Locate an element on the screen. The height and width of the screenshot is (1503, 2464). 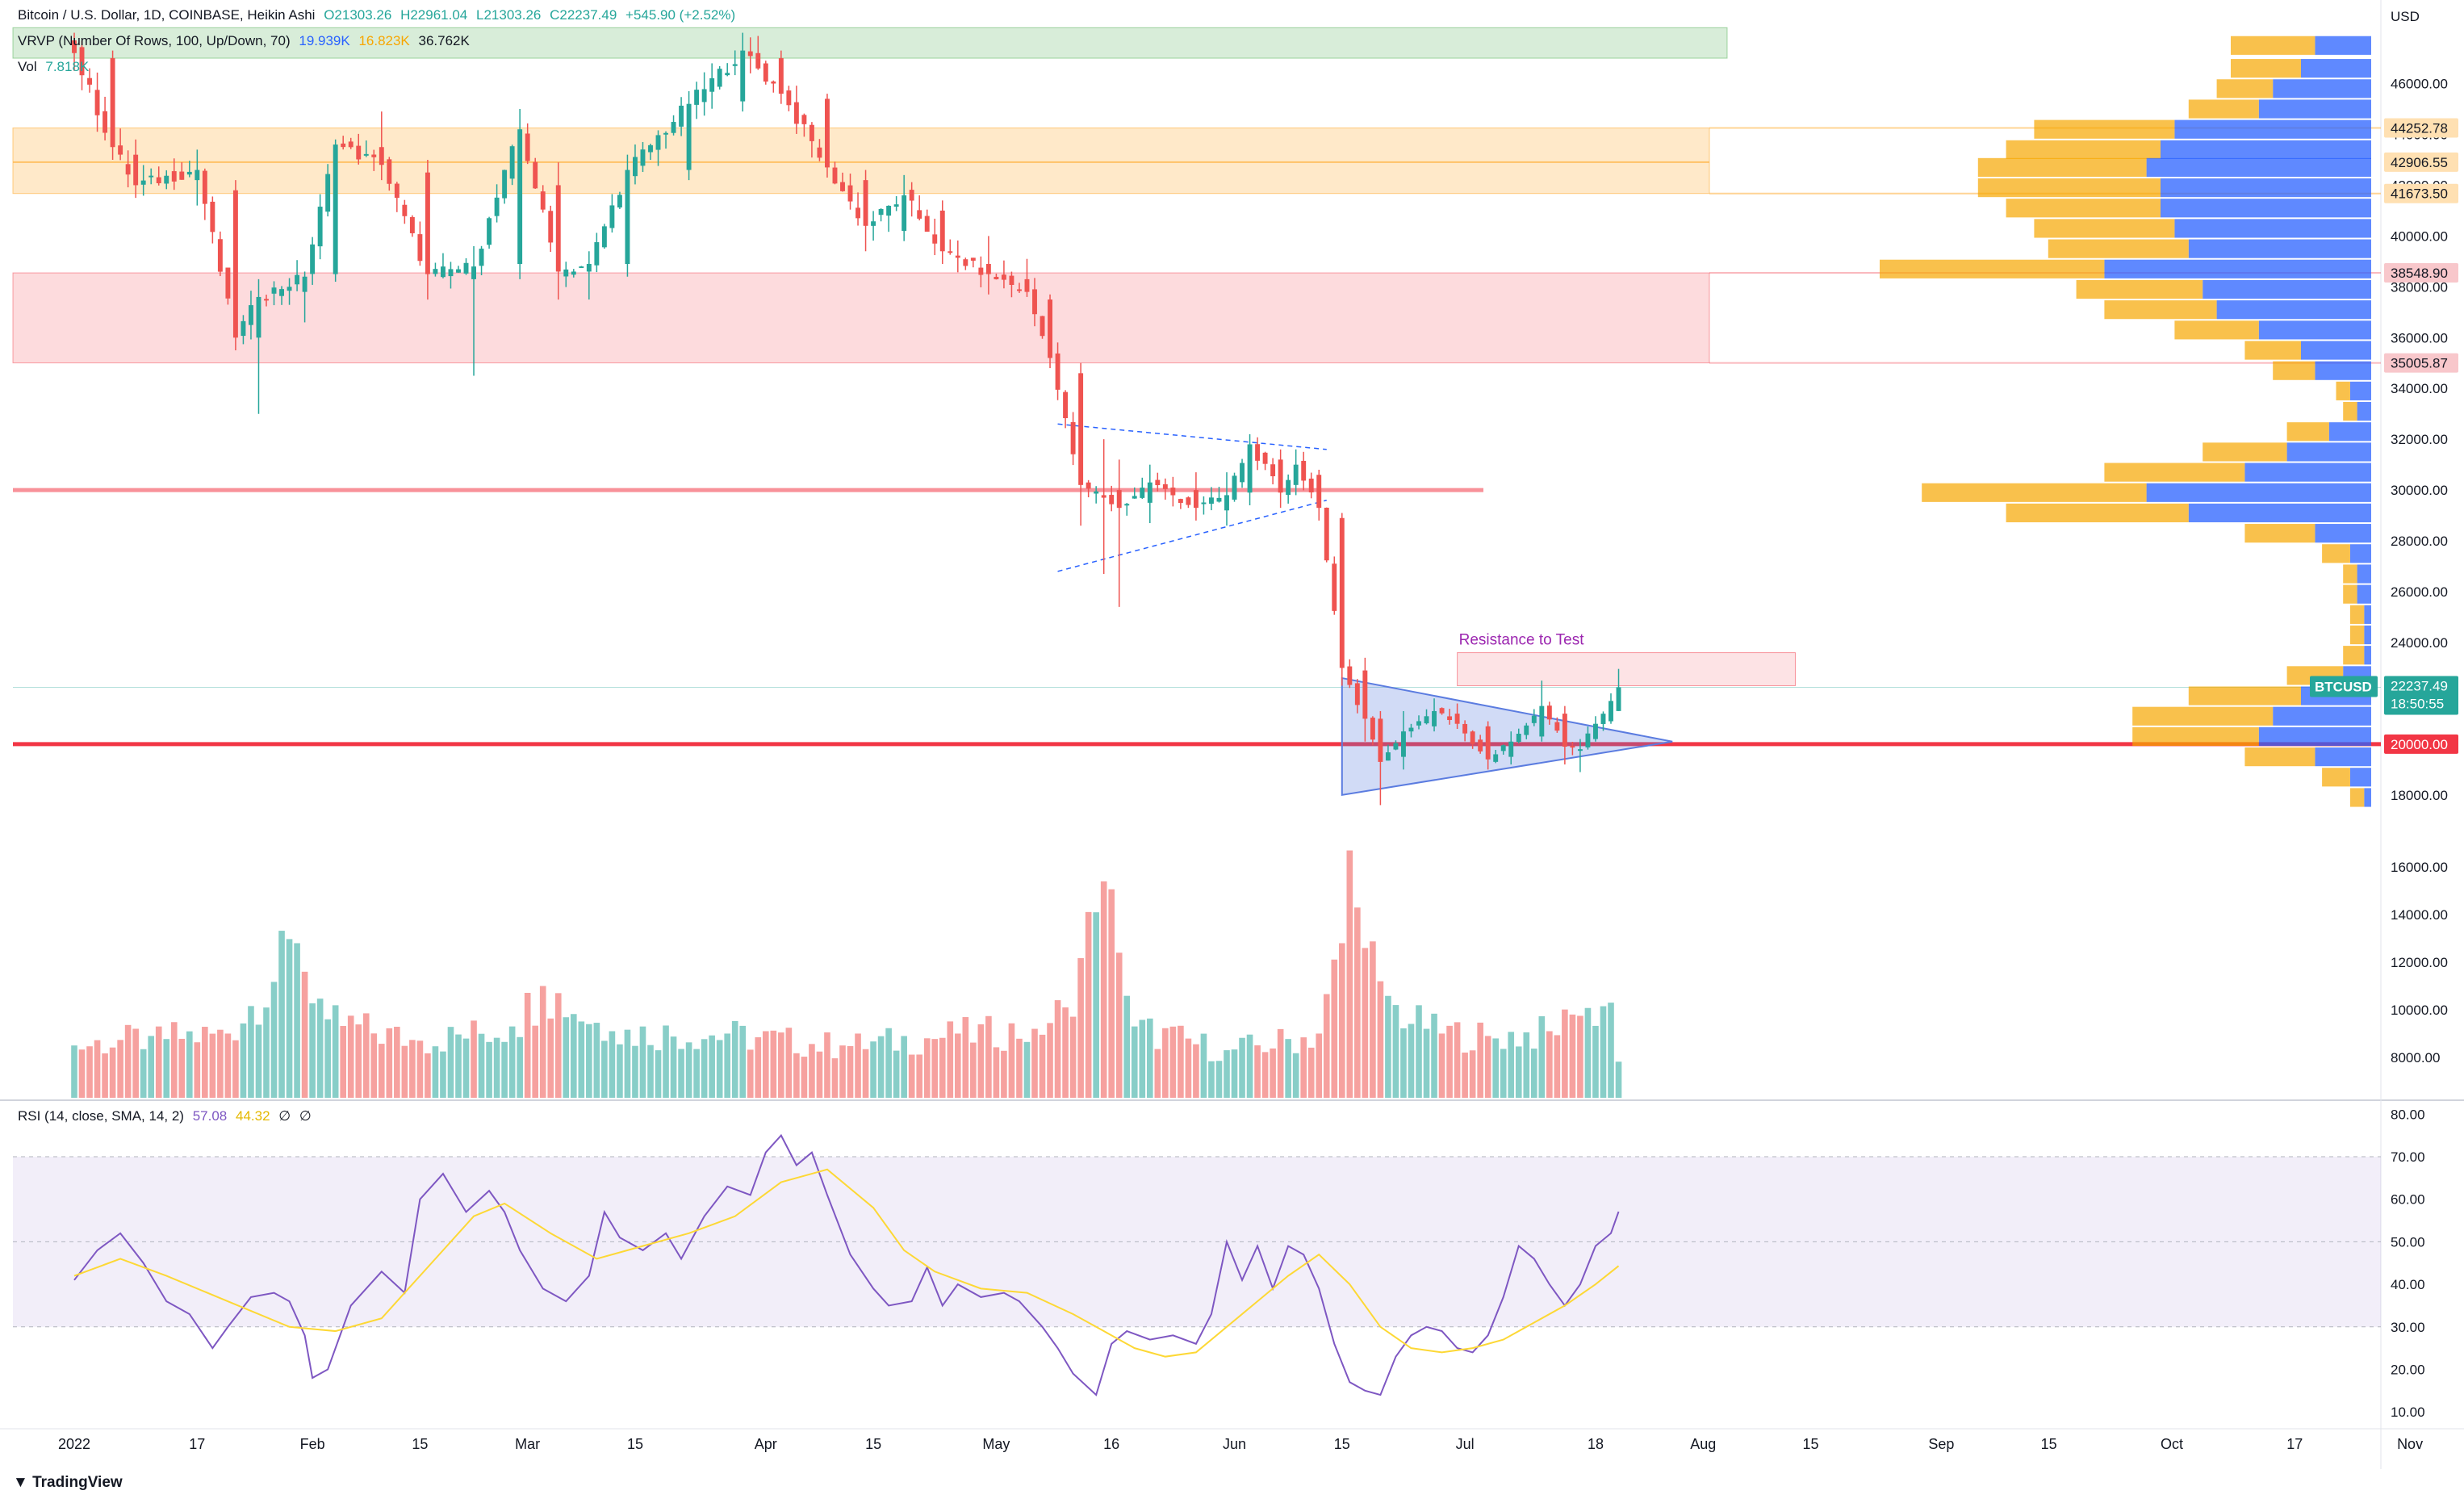
rsi-extra-2: ∅ is located at coordinates (305, 1116).